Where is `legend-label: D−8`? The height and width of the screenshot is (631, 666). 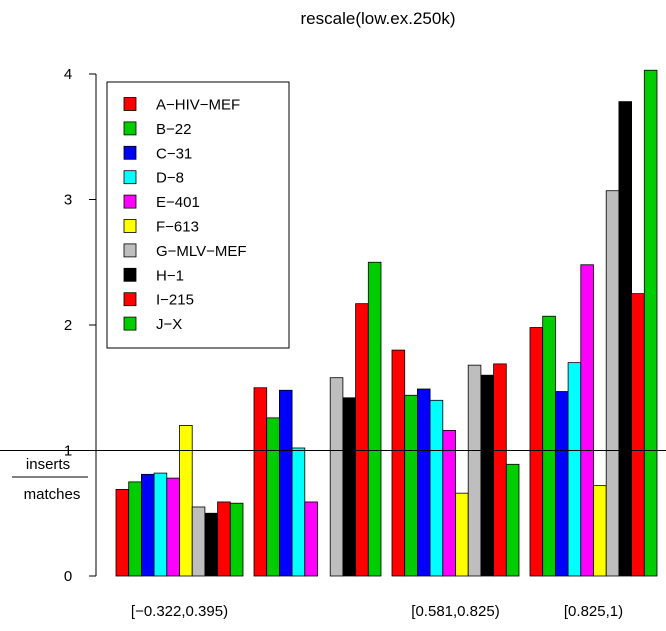 legend-label: D−8 is located at coordinates (170, 178).